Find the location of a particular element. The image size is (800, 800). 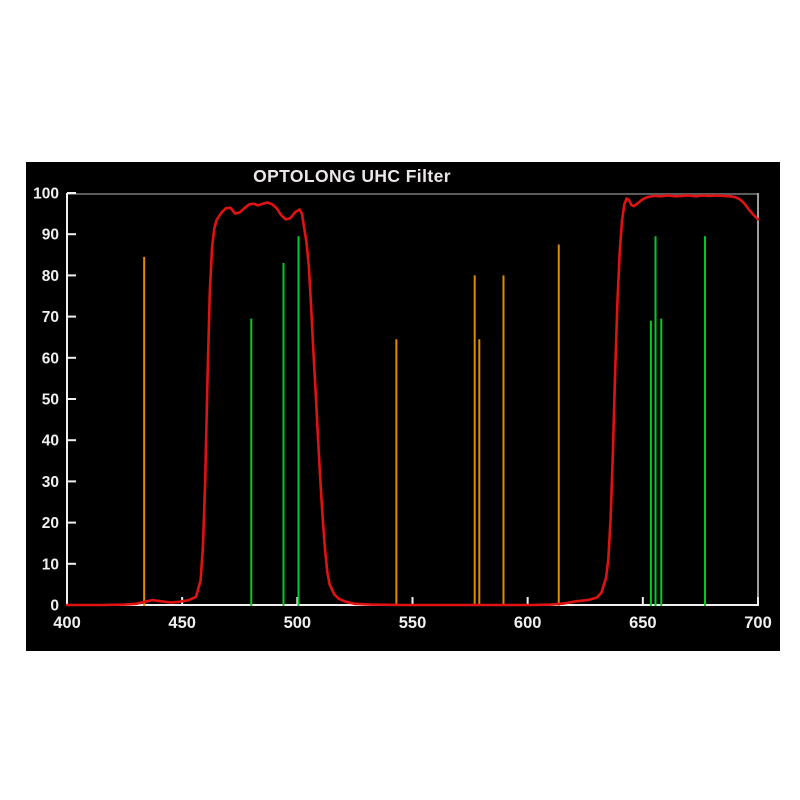

x-tick-label-400: 400 is located at coordinates (67, 623).